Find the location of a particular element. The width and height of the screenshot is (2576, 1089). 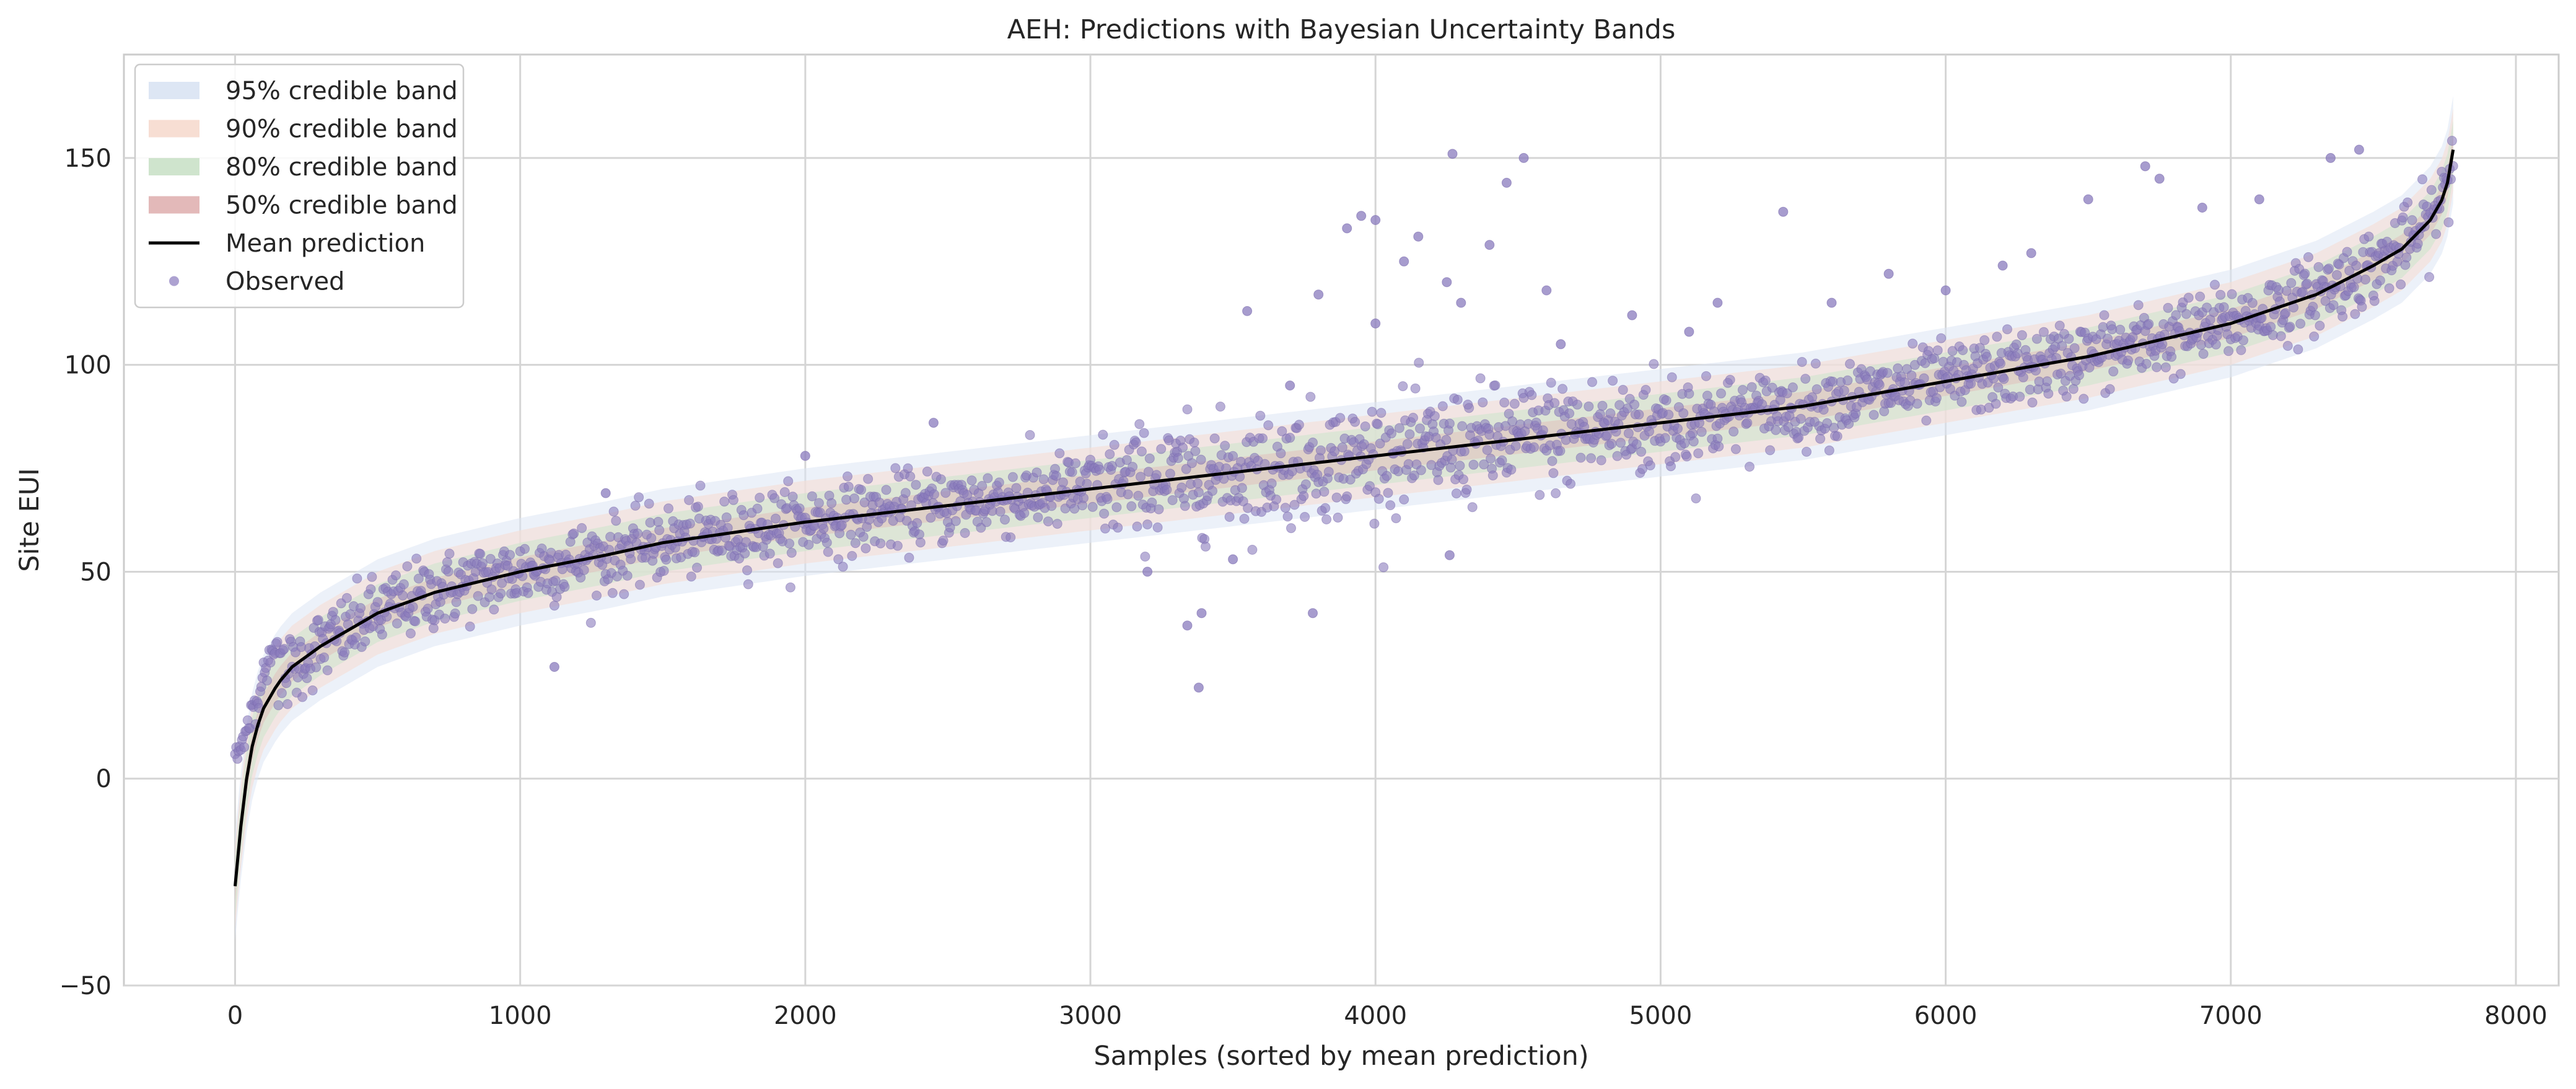

legend-label: Mean prediction is located at coordinates (325, 243).